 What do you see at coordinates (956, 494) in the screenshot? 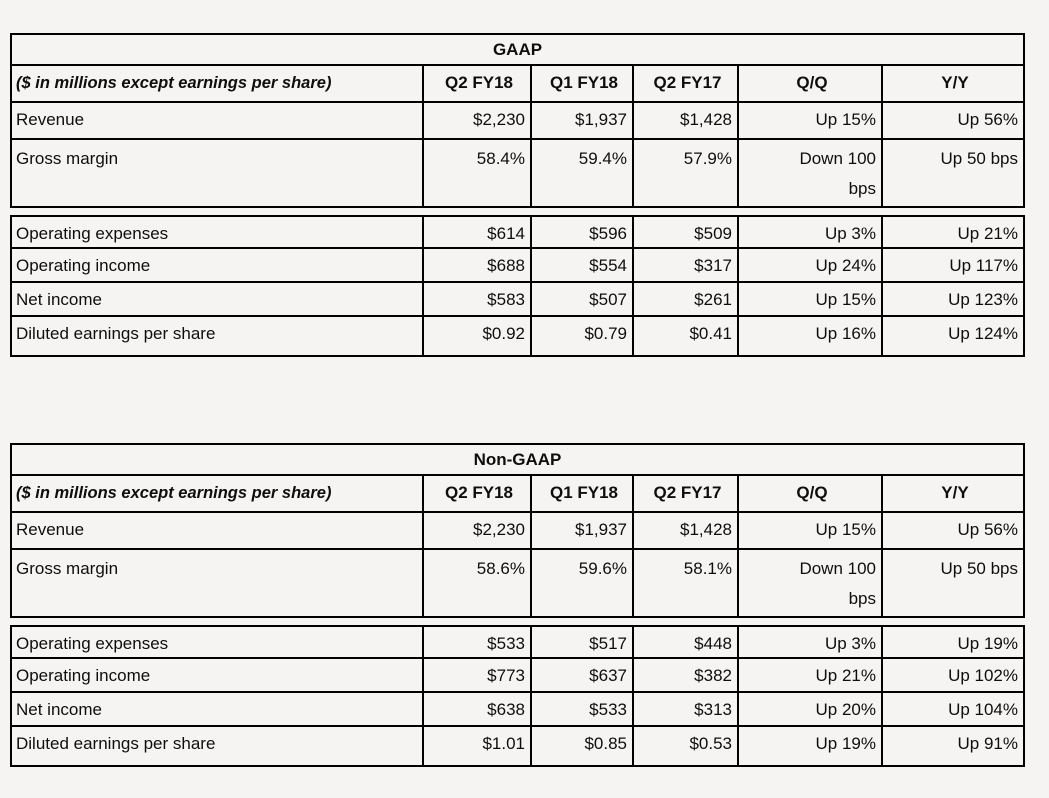
I see `column-header: Y/Y` at bounding box center [956, 494].